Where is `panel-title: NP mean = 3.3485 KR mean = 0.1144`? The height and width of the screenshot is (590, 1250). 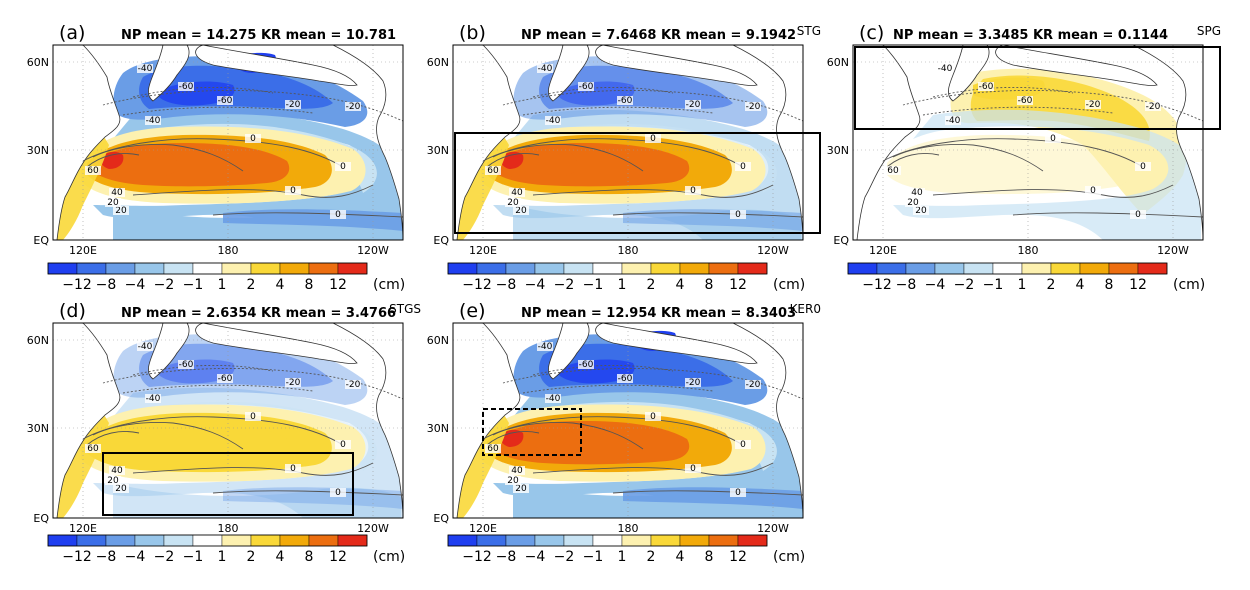 panel-title: NP mean = 3.3485 KR mean = 0.1144 is located at coordinates (1030, 35).